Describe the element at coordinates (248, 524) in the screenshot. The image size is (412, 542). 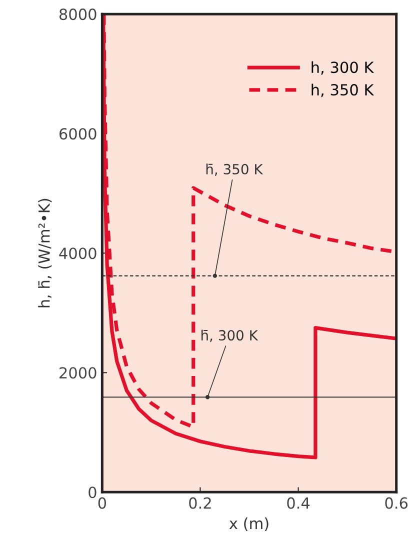
I see `x-axis-title: x (m)` at that location.